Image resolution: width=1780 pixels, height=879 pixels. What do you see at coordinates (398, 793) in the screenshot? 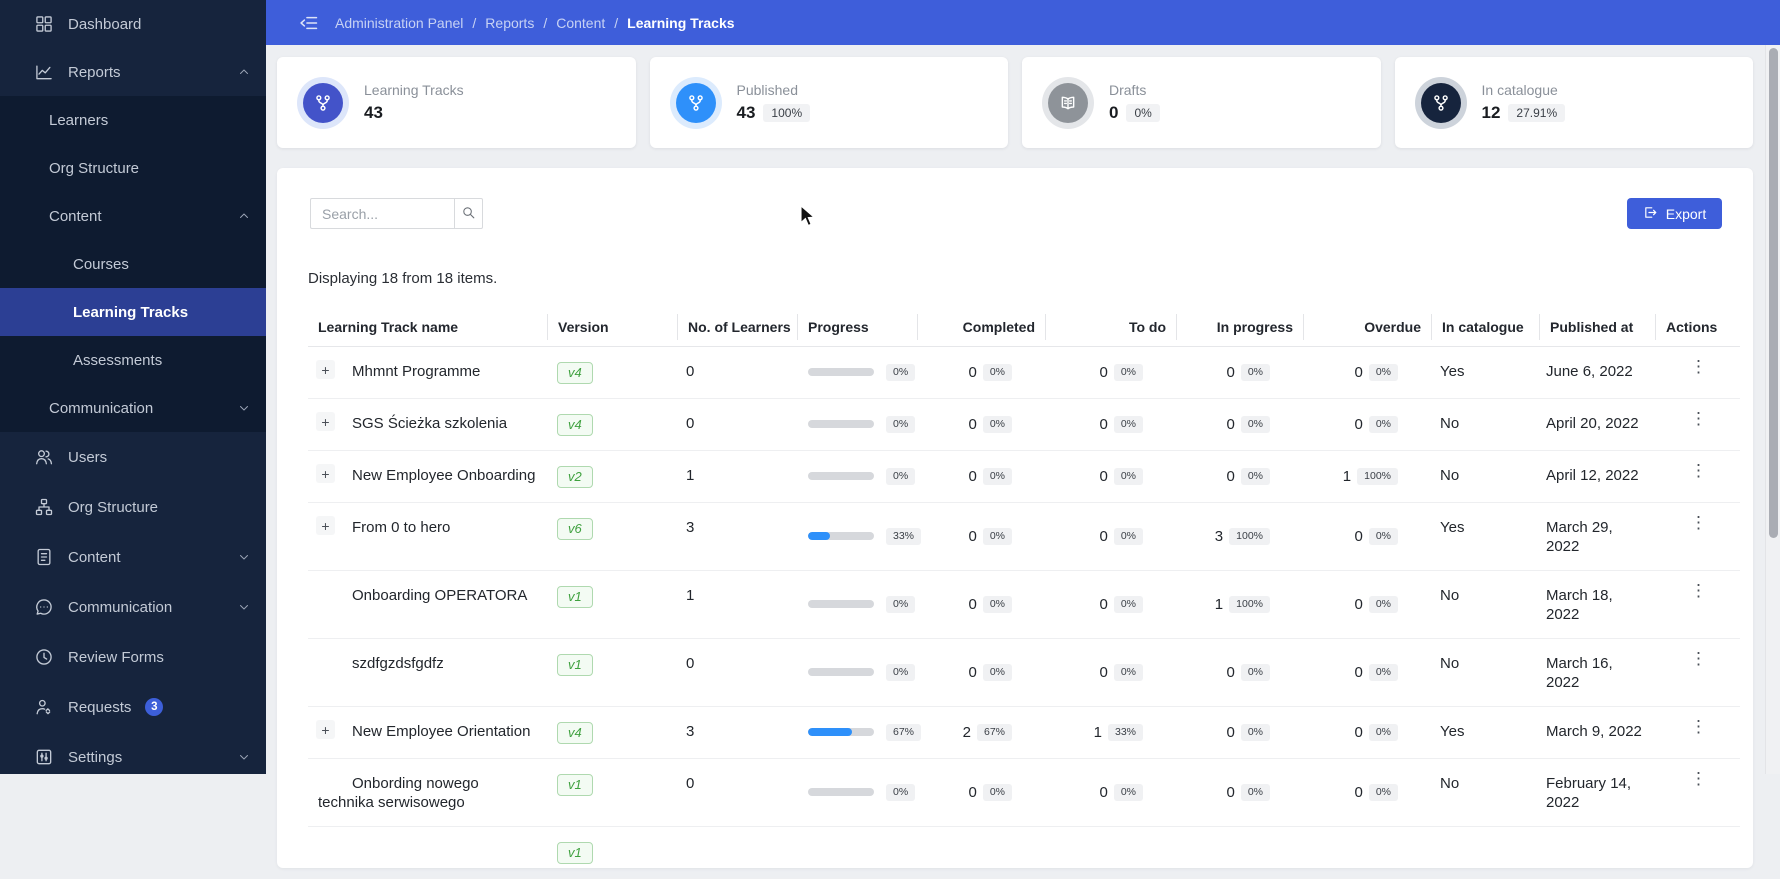
I see `track-name: Onbording nowego technika serwisowego` at bounding box center [398, 793].